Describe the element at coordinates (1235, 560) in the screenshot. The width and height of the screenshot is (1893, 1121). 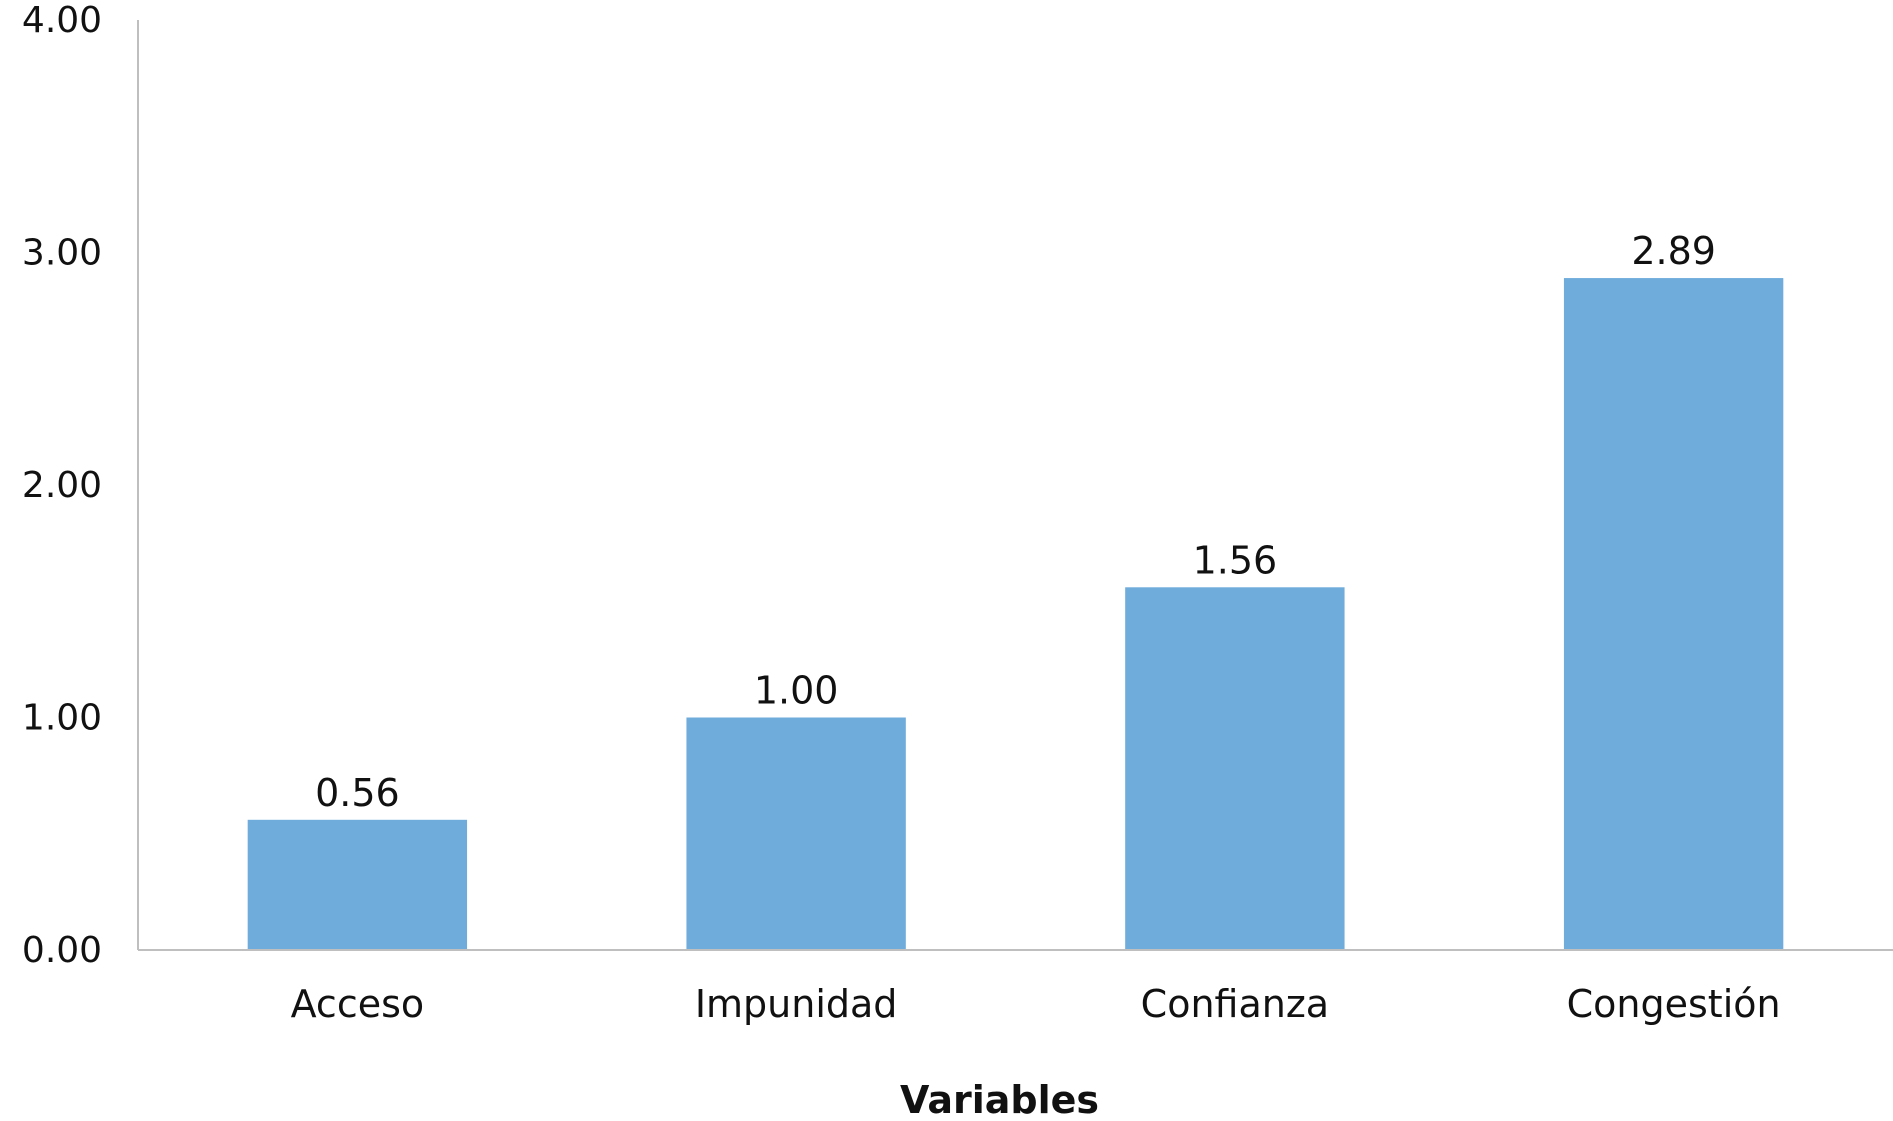
I see `data-label-confianza: 1.56` at that location.